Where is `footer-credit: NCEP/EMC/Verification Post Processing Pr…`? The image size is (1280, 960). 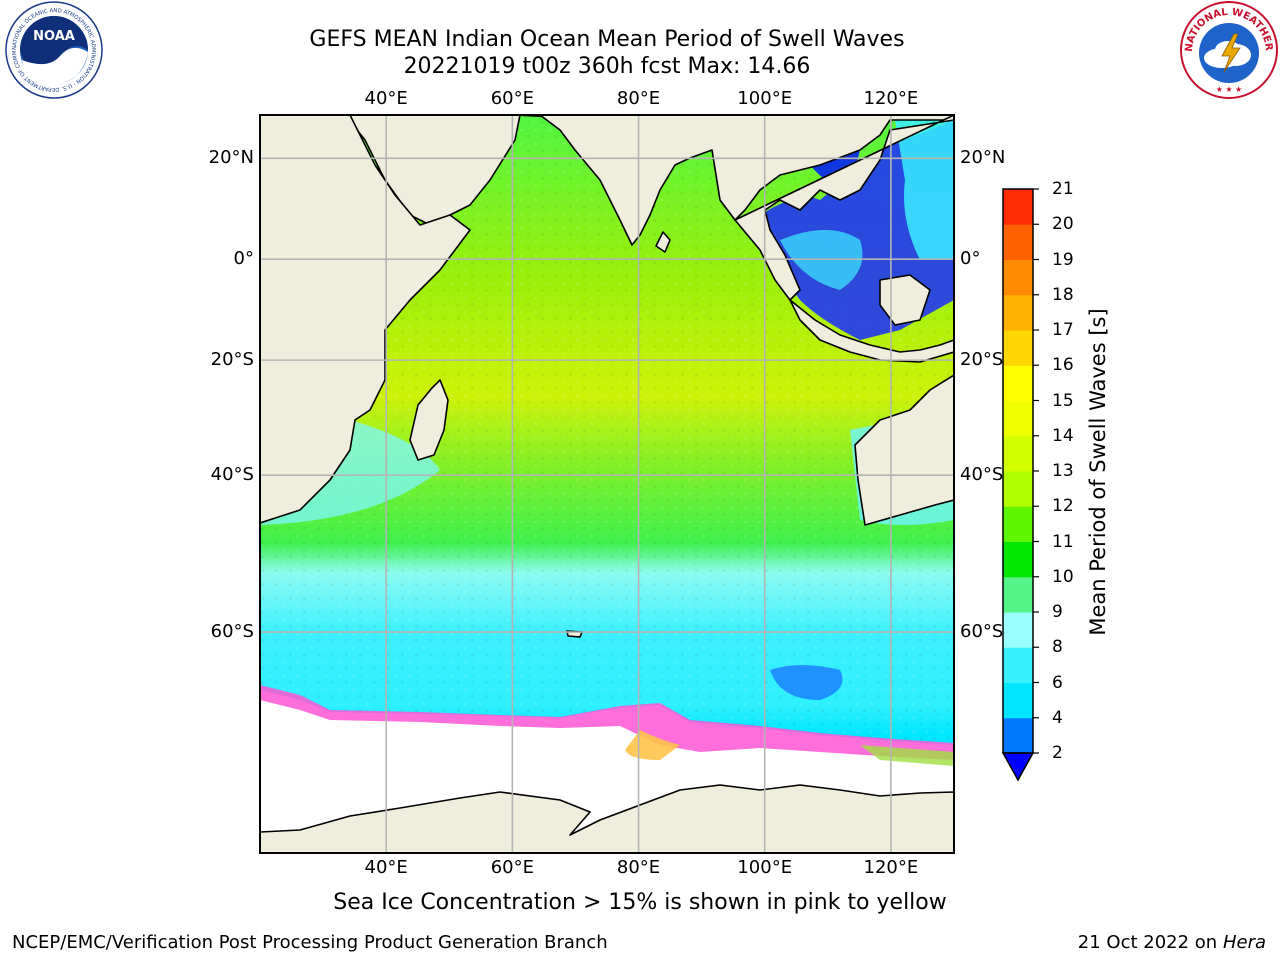 footer-credit: NCEP/EMC/Verification Post Processing Pr… is located at coordinates (310, 942).